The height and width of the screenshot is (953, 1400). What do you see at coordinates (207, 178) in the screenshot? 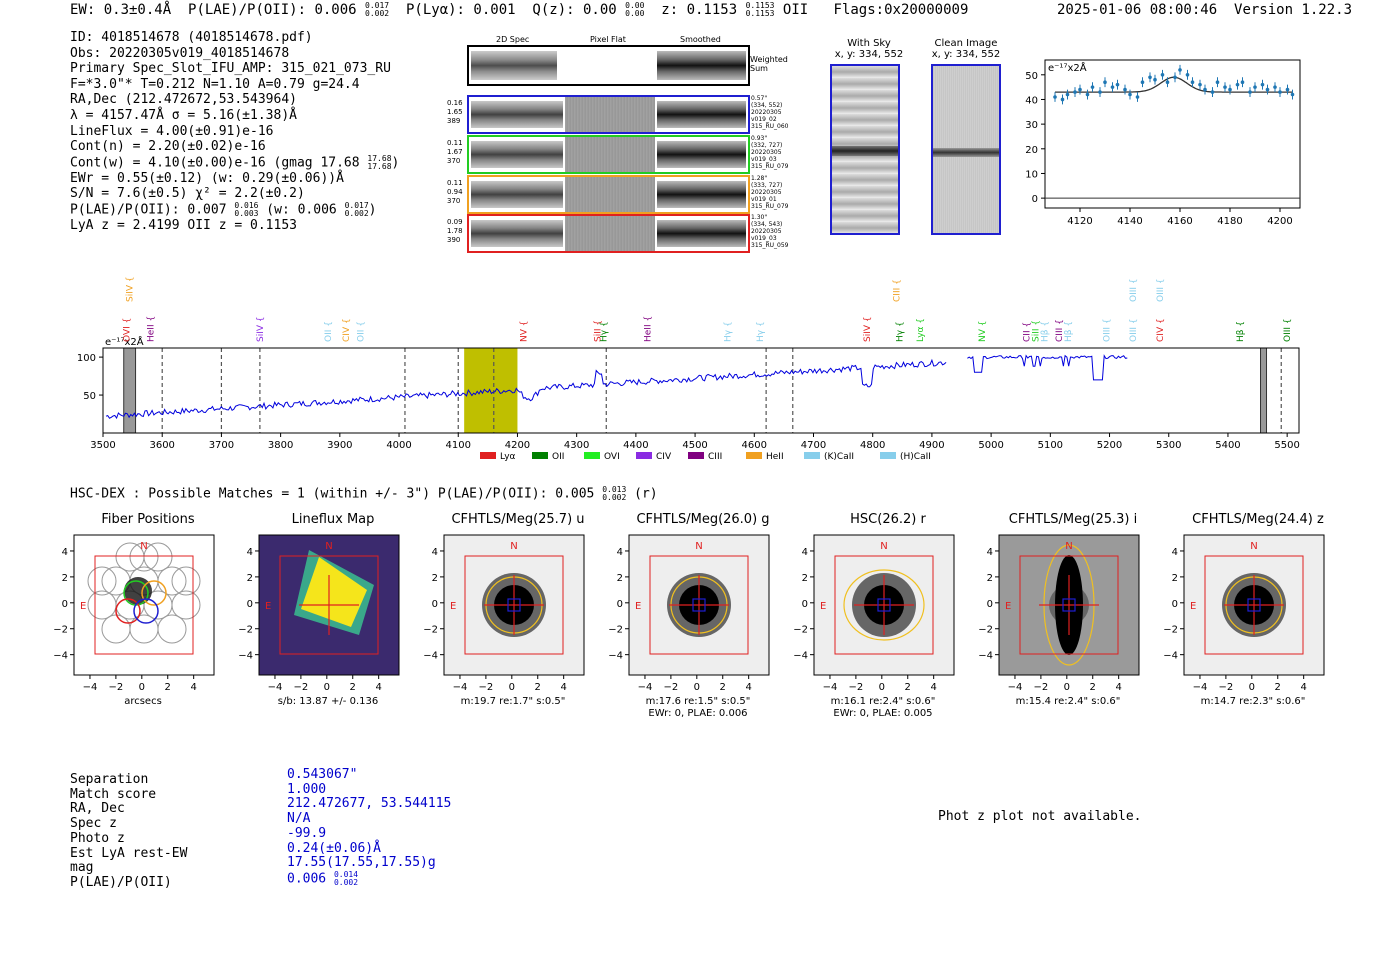
I see `info-ewr: EWr = 0.55(±0.12) (w: 0.29(±0.06))Å` at bounding box center [207, 178].